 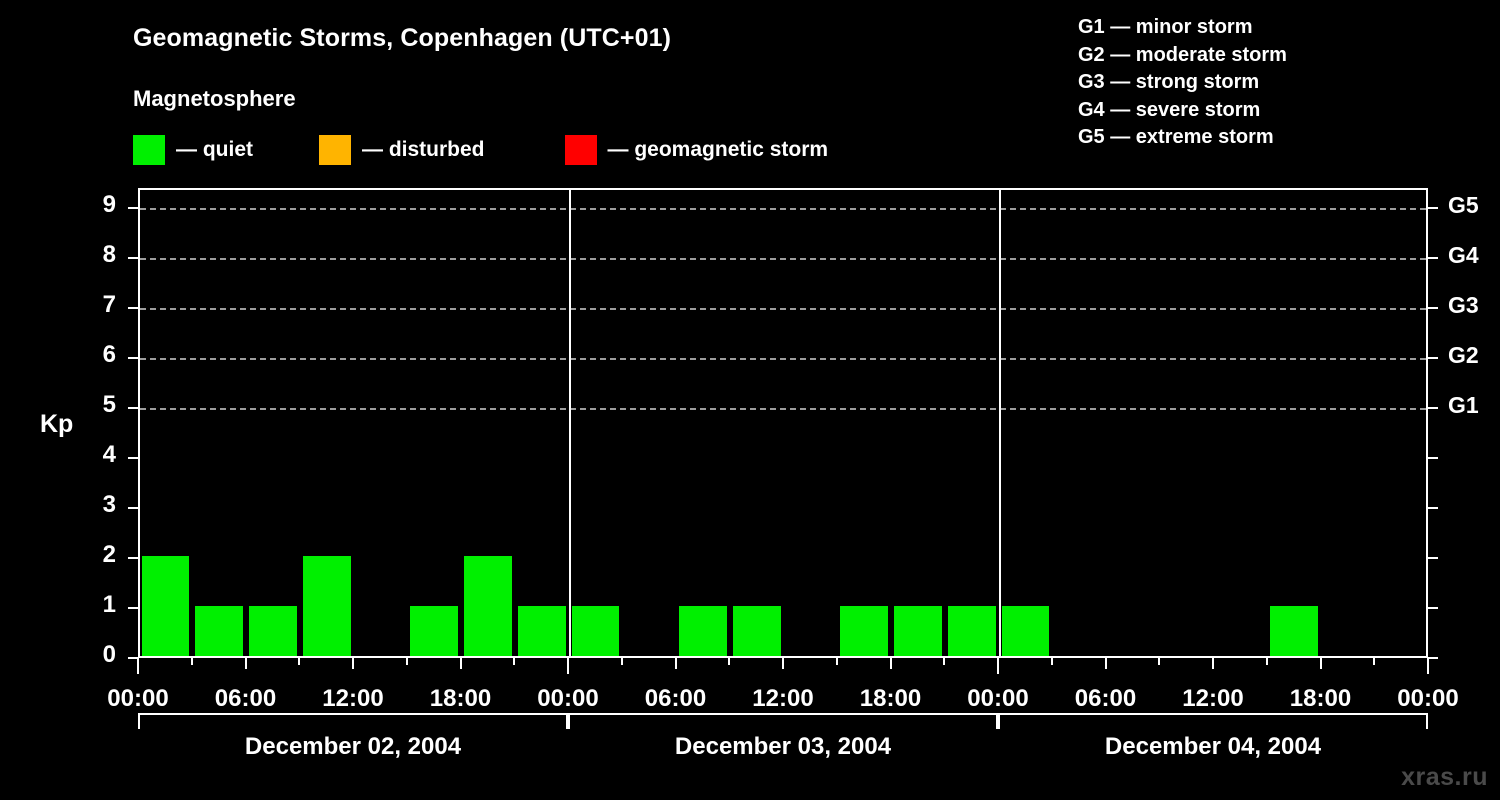 I want to click on legend-item-quiet: — quiet, so click(x=193, y=150).